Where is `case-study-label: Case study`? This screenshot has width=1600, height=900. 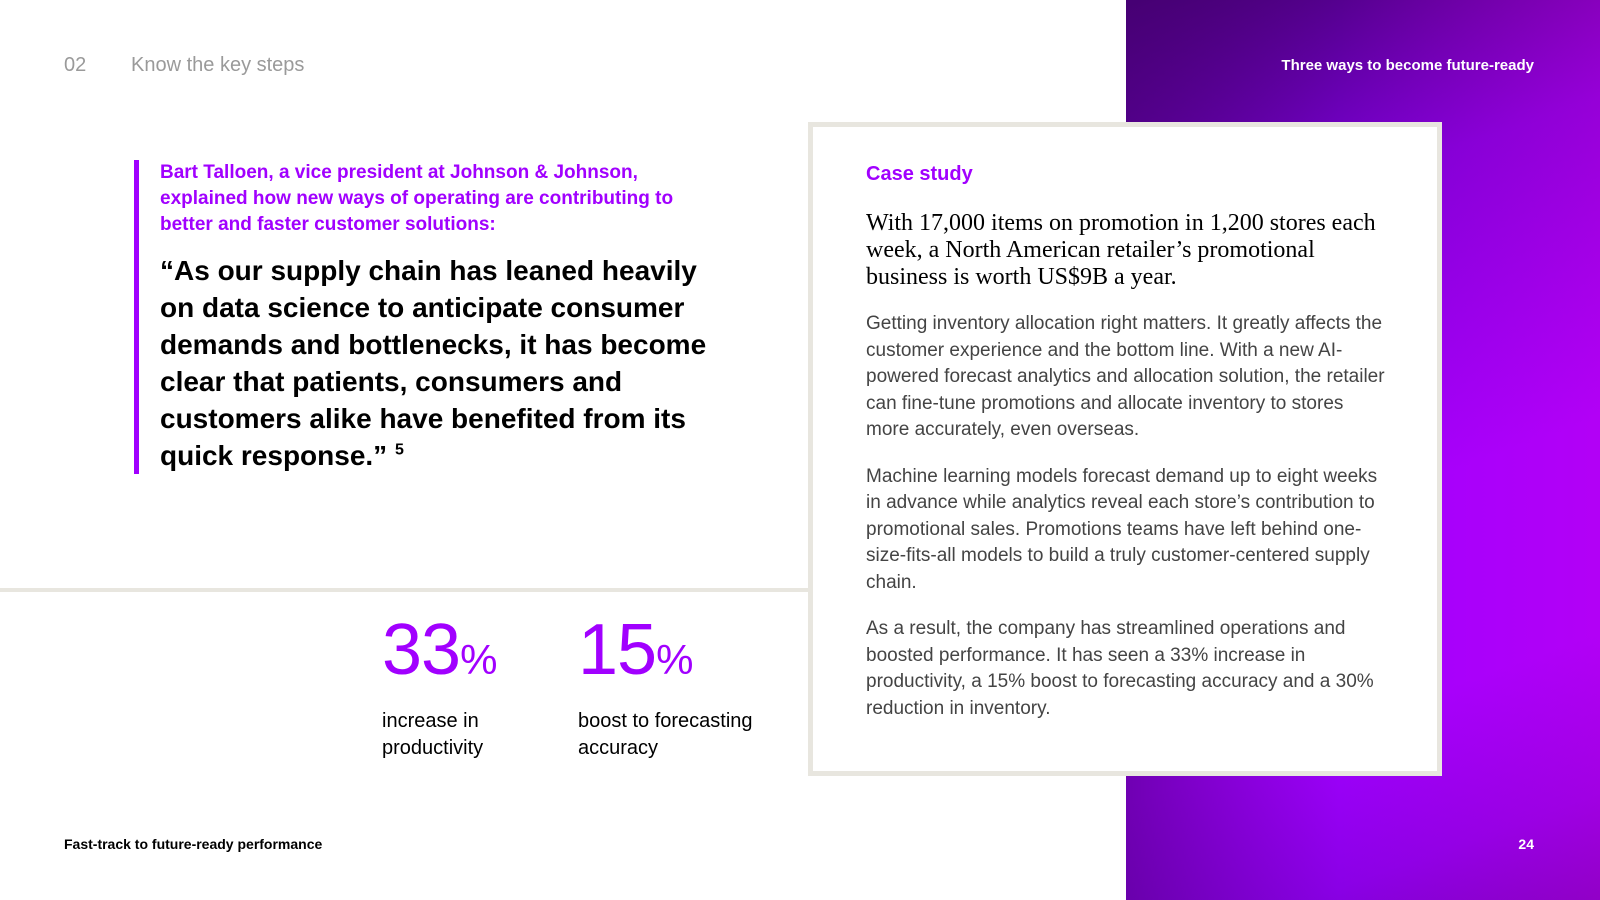 case-study-label: Case study is located at coordinates (919, 174).